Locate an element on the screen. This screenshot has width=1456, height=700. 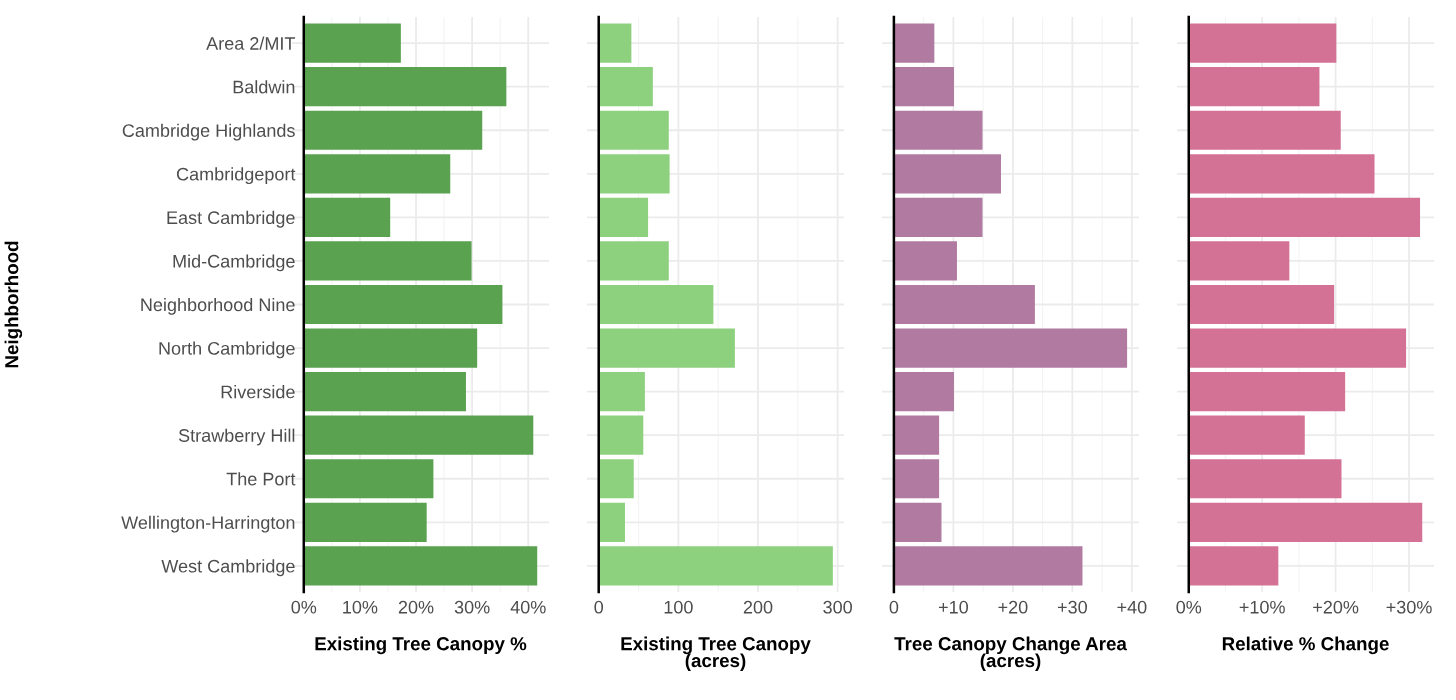
x-tick-label: +40 is located at coordinates (1132, 607).